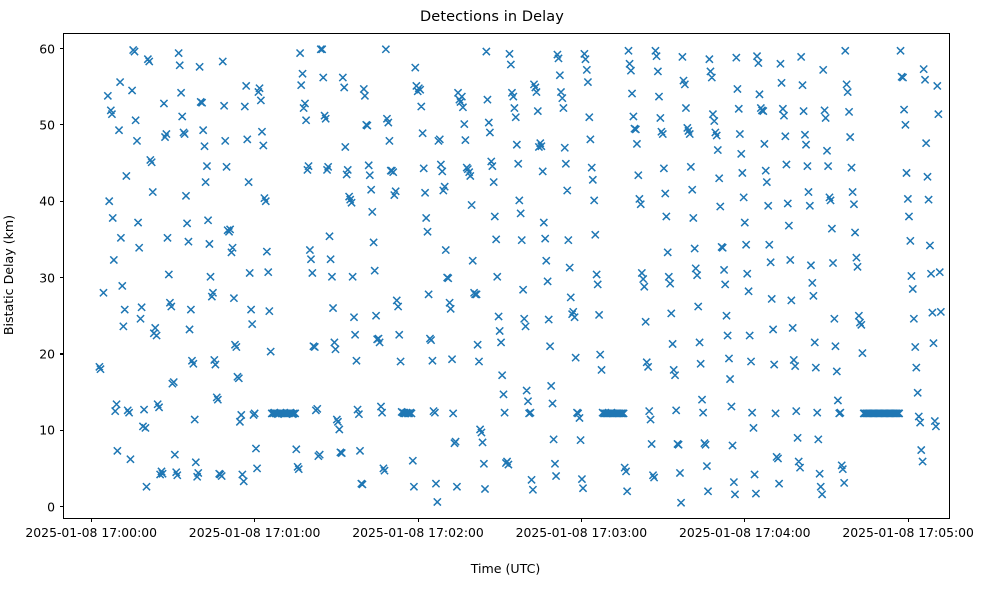 The width and height of the screenshot is (984, 590). Describe the element at coordinates (581, 532) in the screenshot. I see `x-tick-label-3: 2025-01-08 17:03:00` at that location.